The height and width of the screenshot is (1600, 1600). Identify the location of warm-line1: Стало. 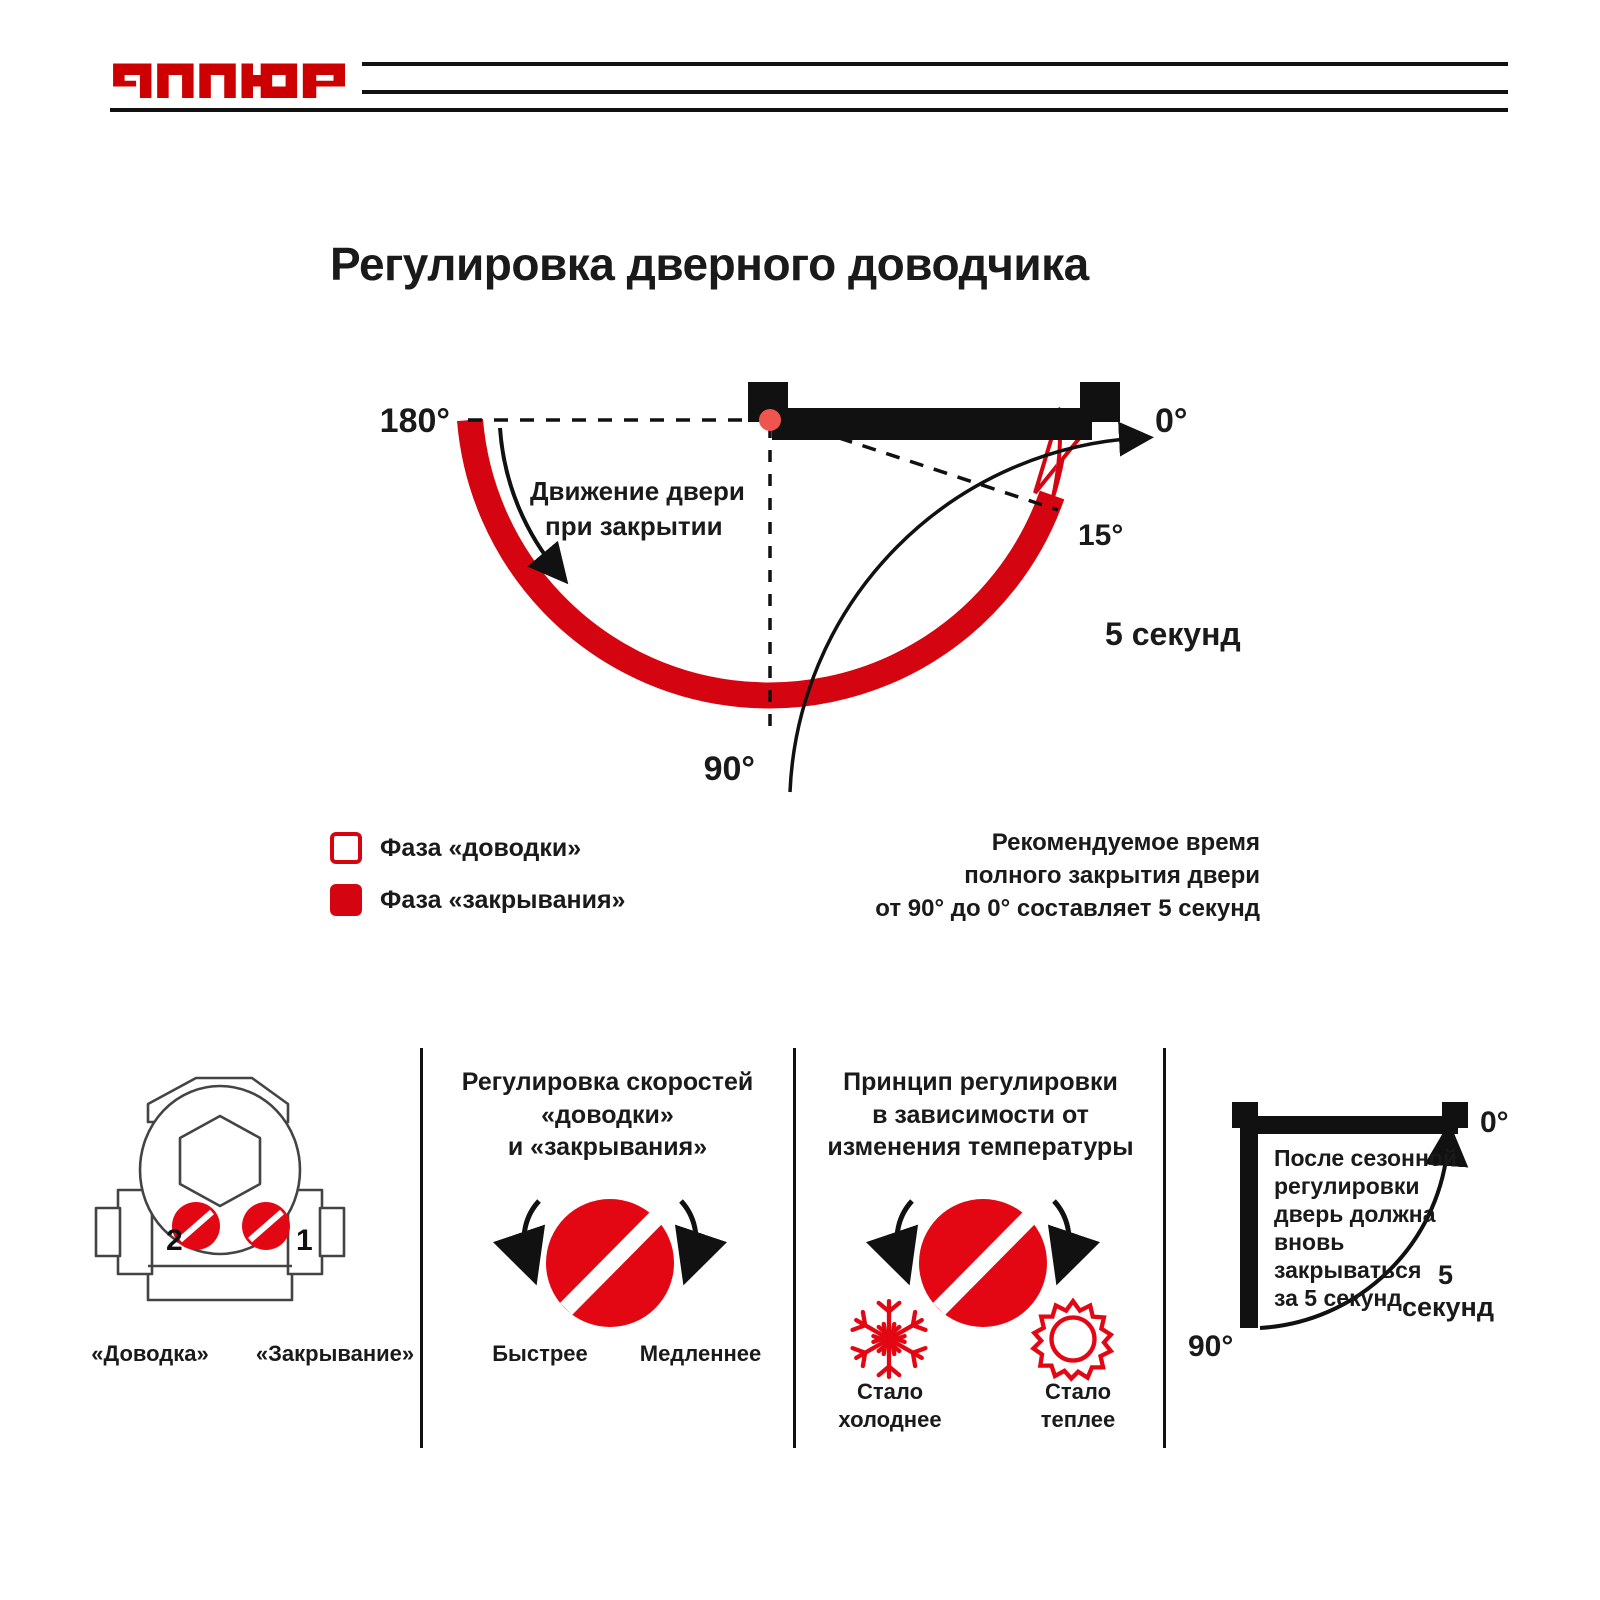
(1078, 1391).